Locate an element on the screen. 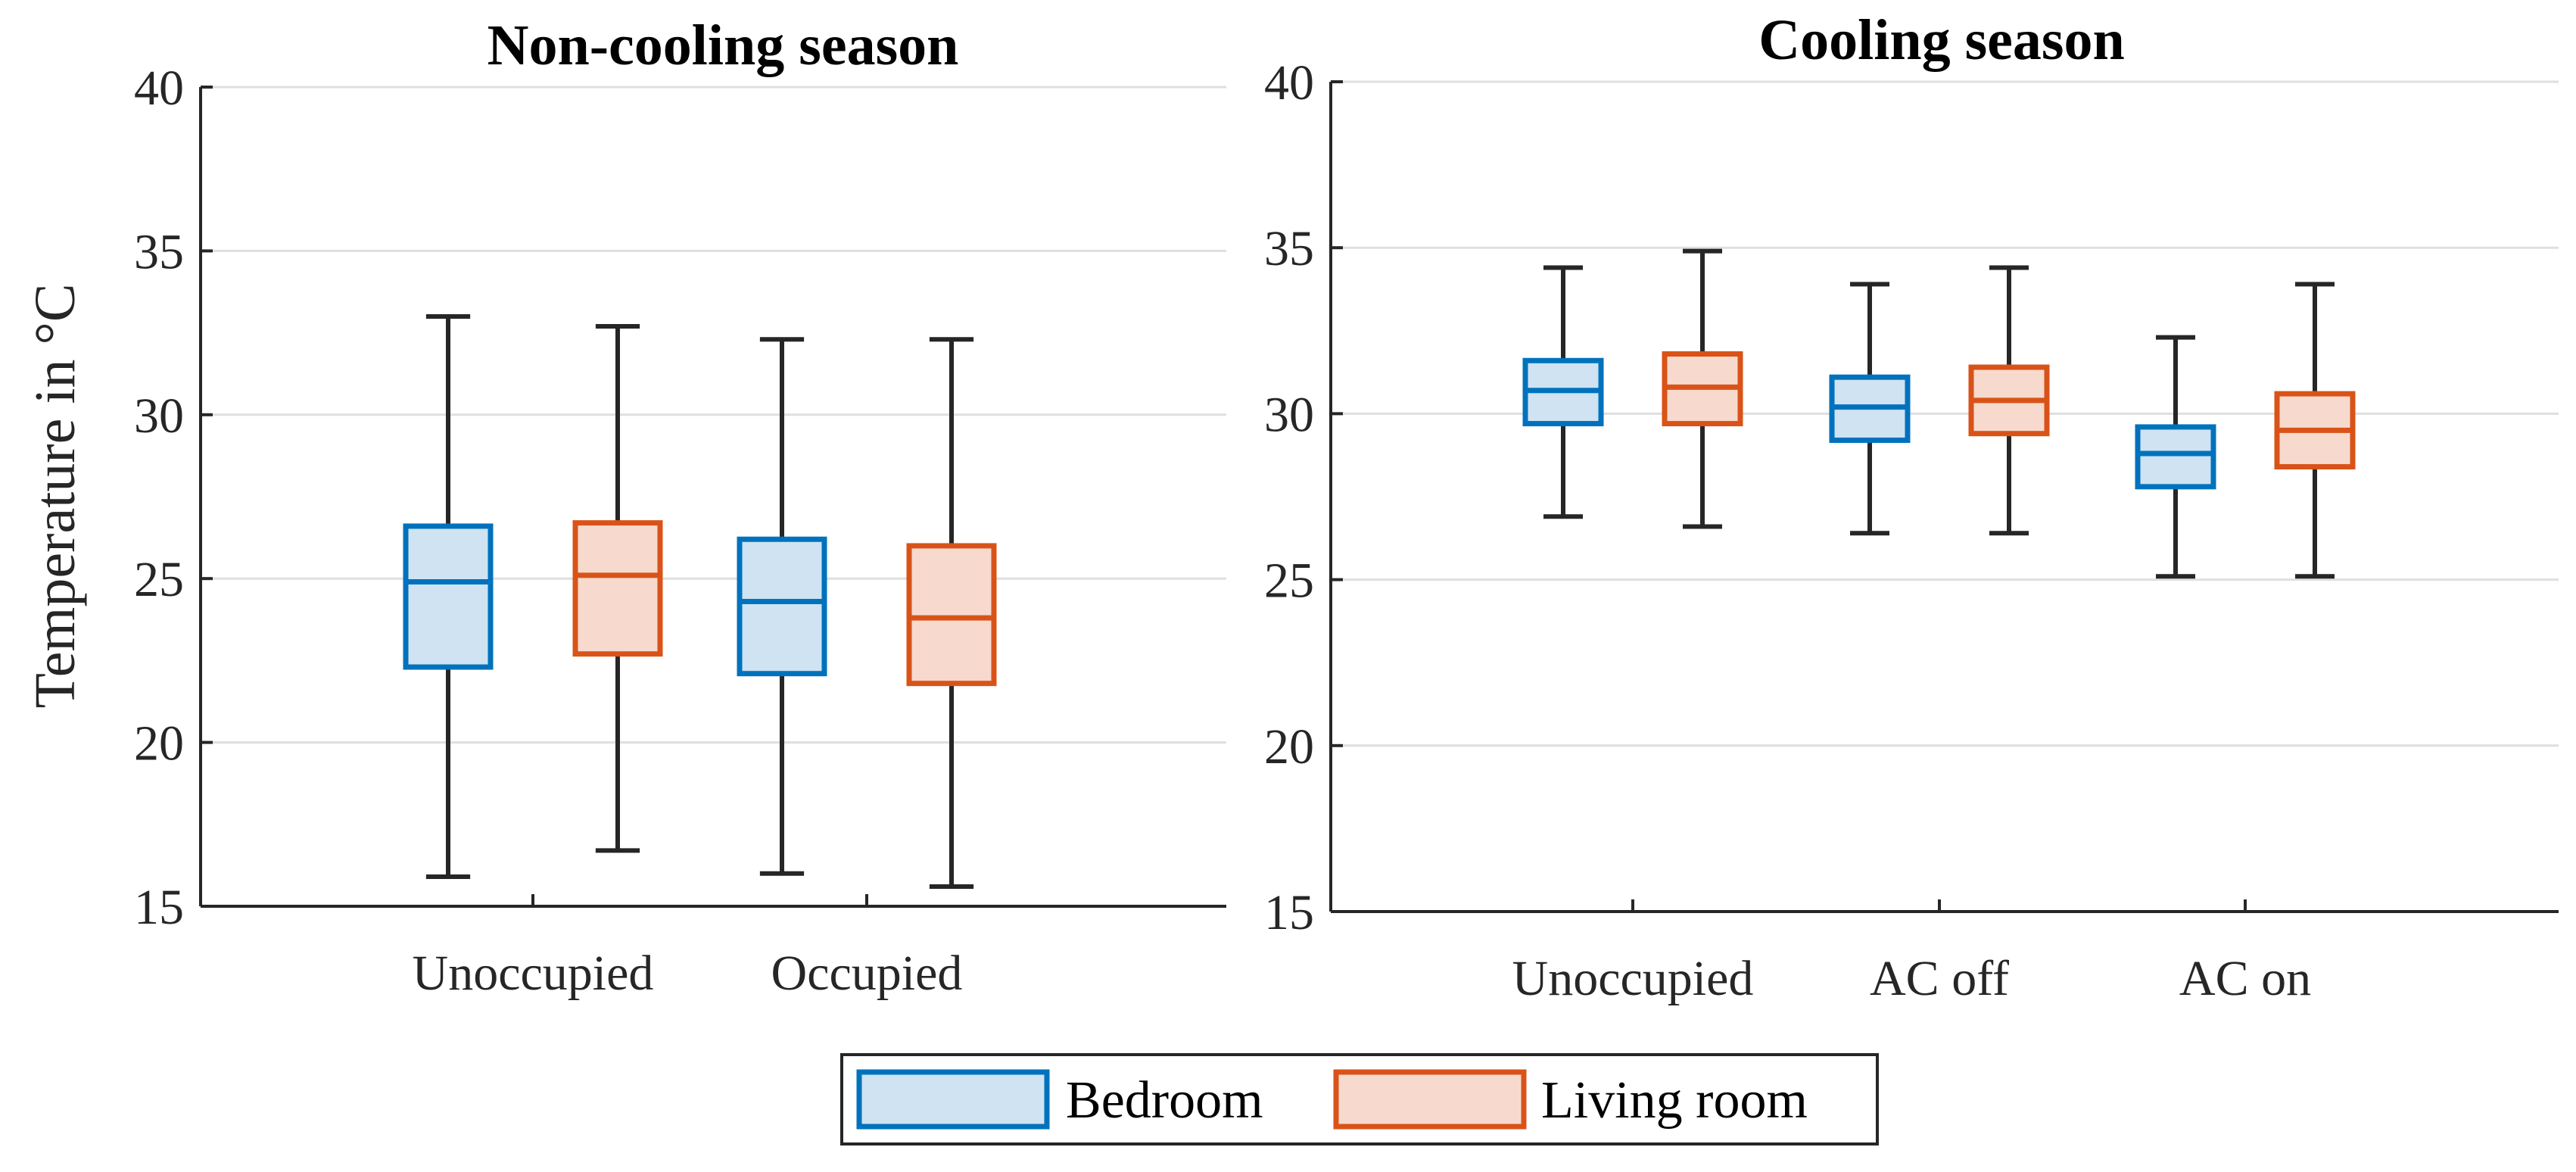 This screenshot has width=2576, height=1172. box-living-room-ac-off is located at coordinates (2009, 401).